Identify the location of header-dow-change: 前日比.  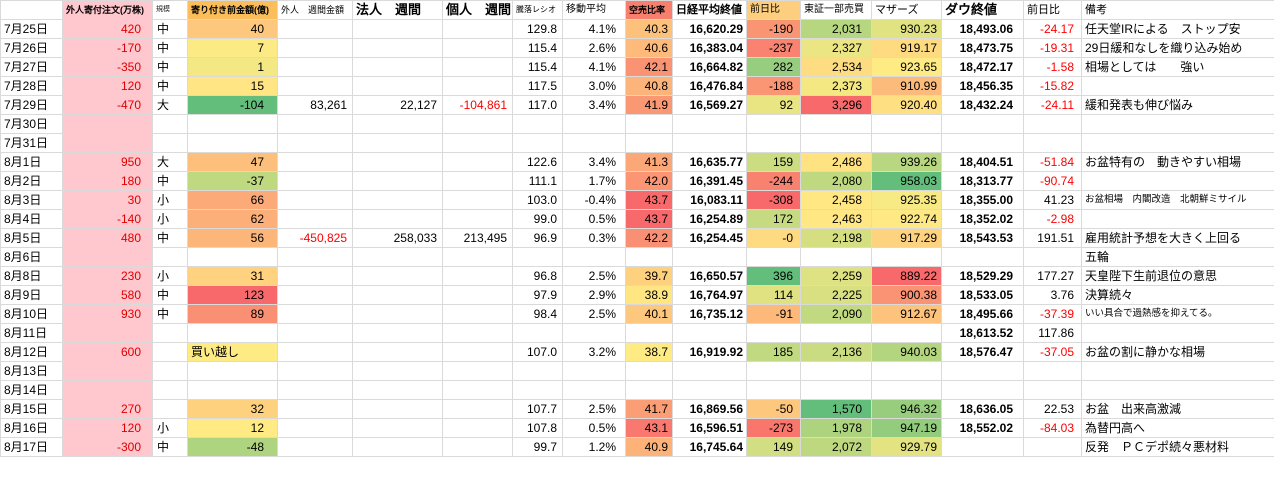
(1052, 10).